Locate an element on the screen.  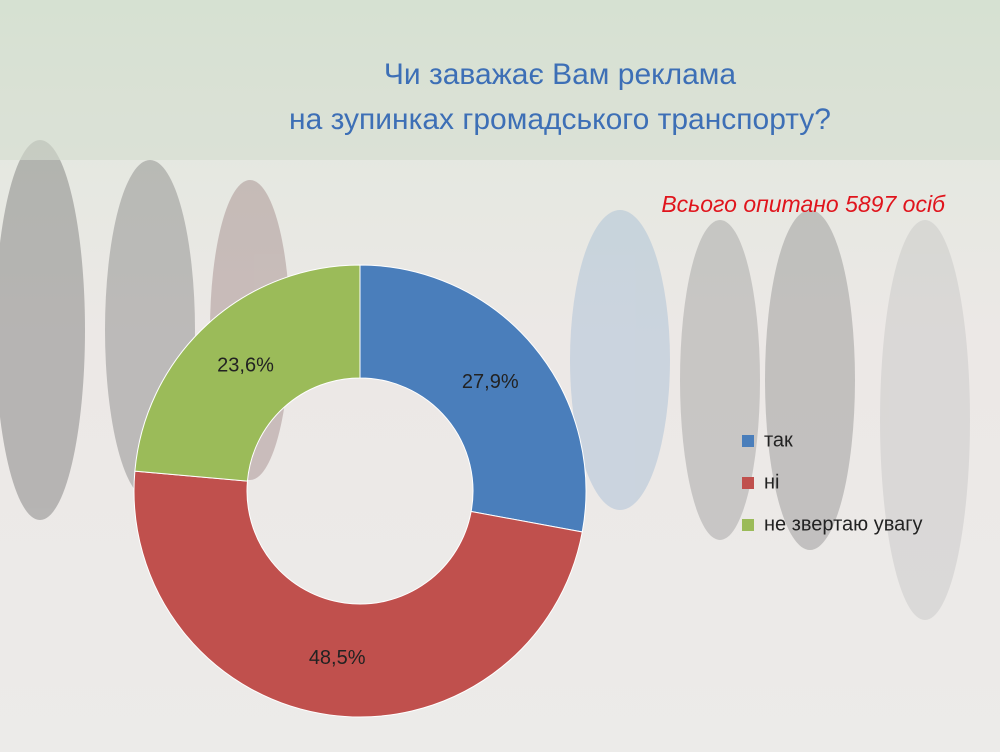
chart-title: Чи заважає Вам реклама is located at coordinates (560, 74).